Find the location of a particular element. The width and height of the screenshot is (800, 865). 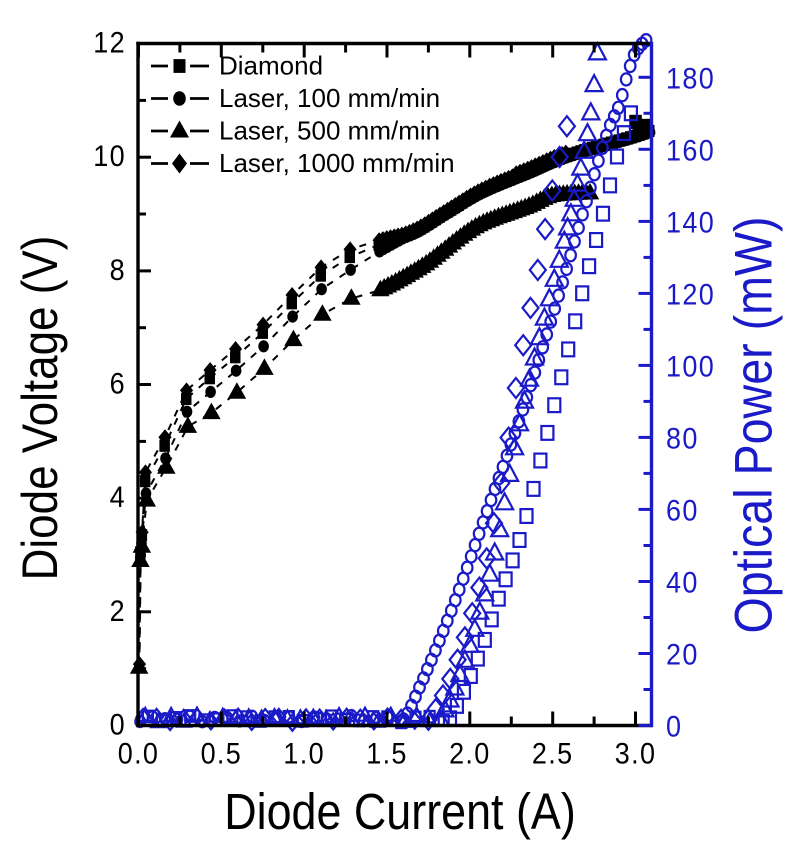

svg-text: 60 is located at coordinates (682, 511).